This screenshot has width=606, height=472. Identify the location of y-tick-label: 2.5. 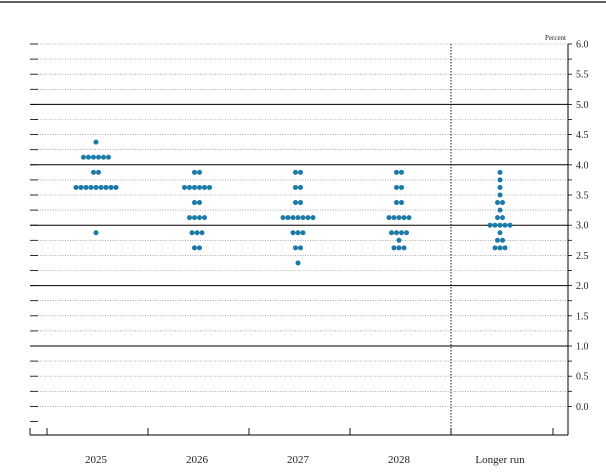
(582, 256).